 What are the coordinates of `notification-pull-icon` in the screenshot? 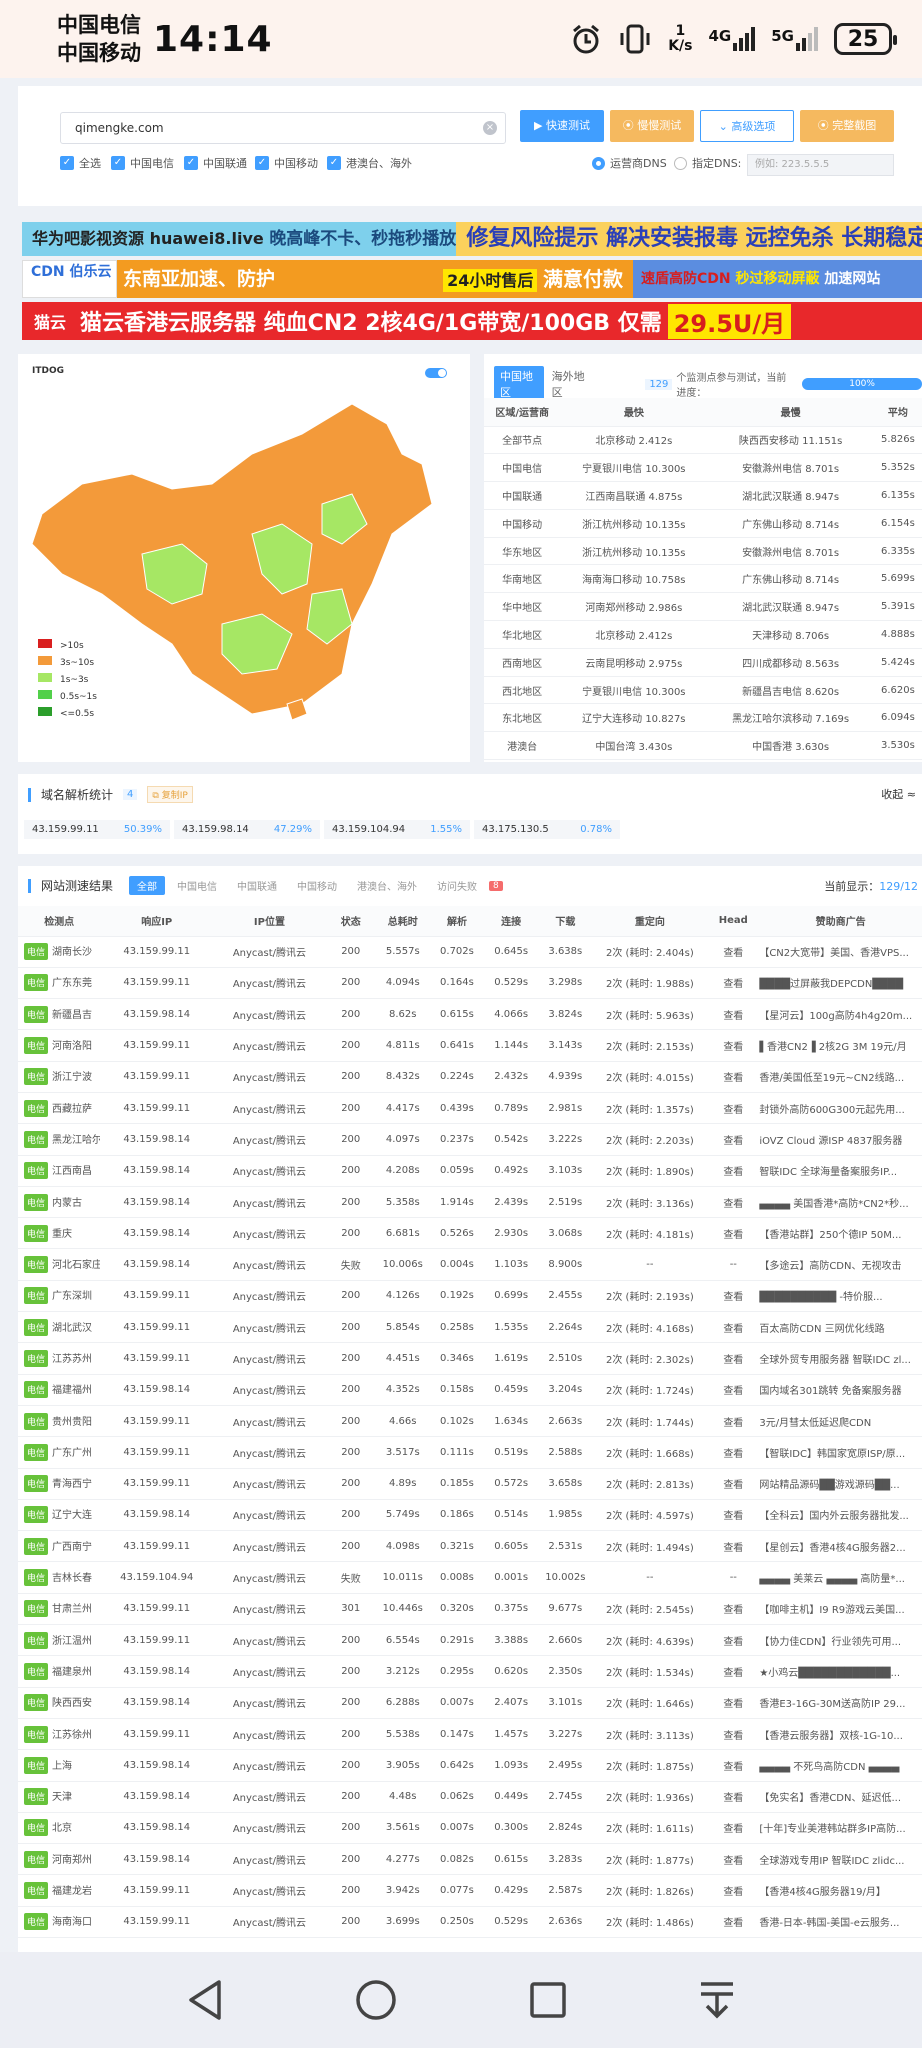 It's located at (717, 2000).